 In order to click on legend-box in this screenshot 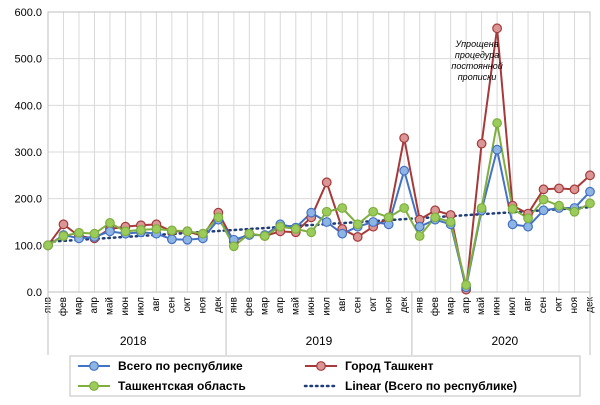, I will do `click(325, 376)`.